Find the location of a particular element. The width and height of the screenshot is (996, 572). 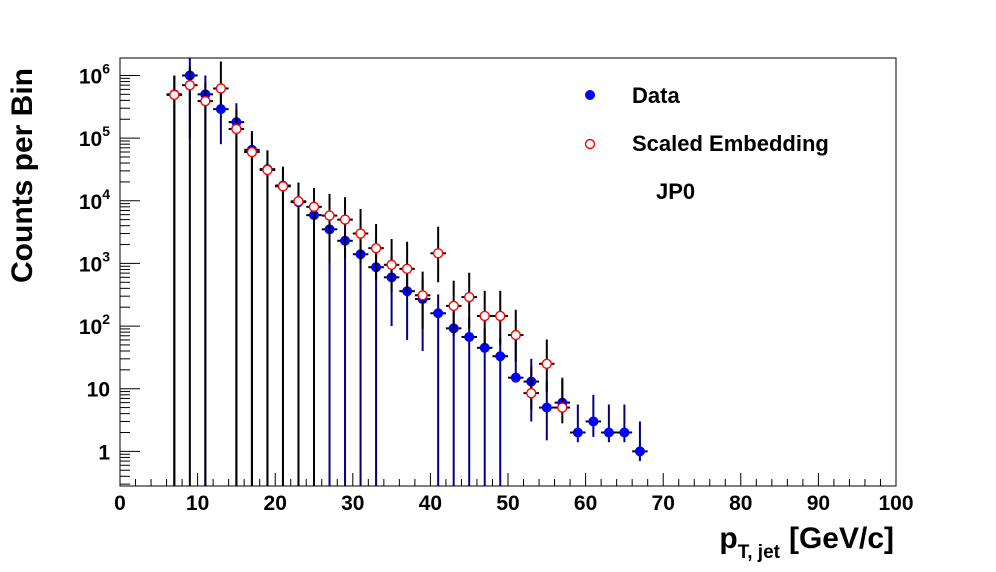

legend: Data Scaled Embedding JP0 is located at coordinates (706, 143).